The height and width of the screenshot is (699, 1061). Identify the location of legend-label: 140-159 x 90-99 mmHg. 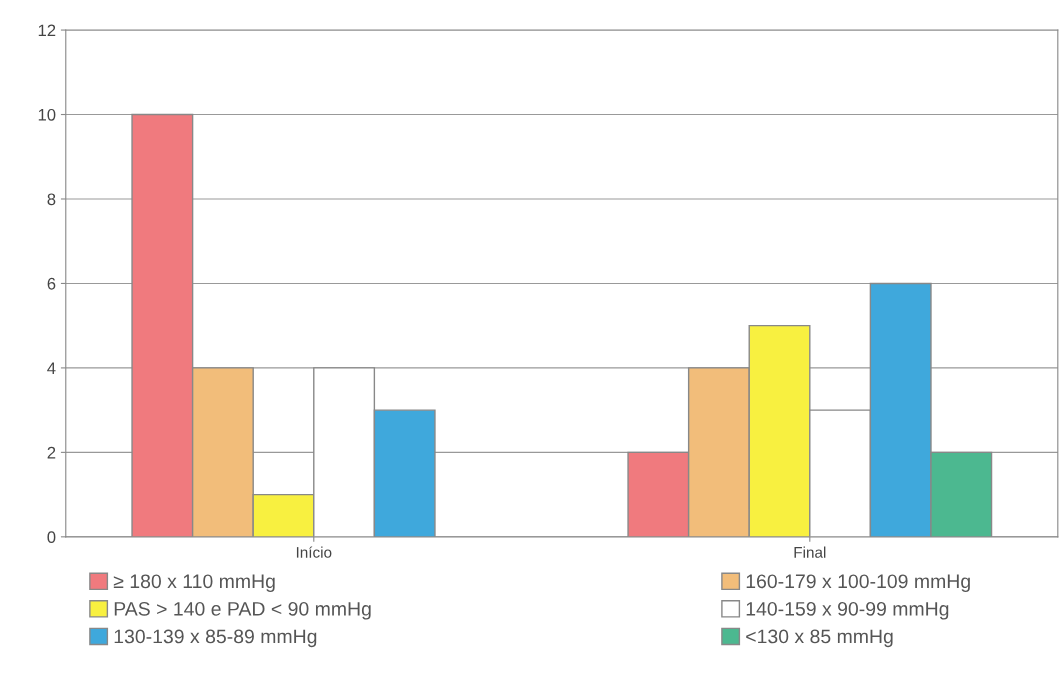
(847, 610).